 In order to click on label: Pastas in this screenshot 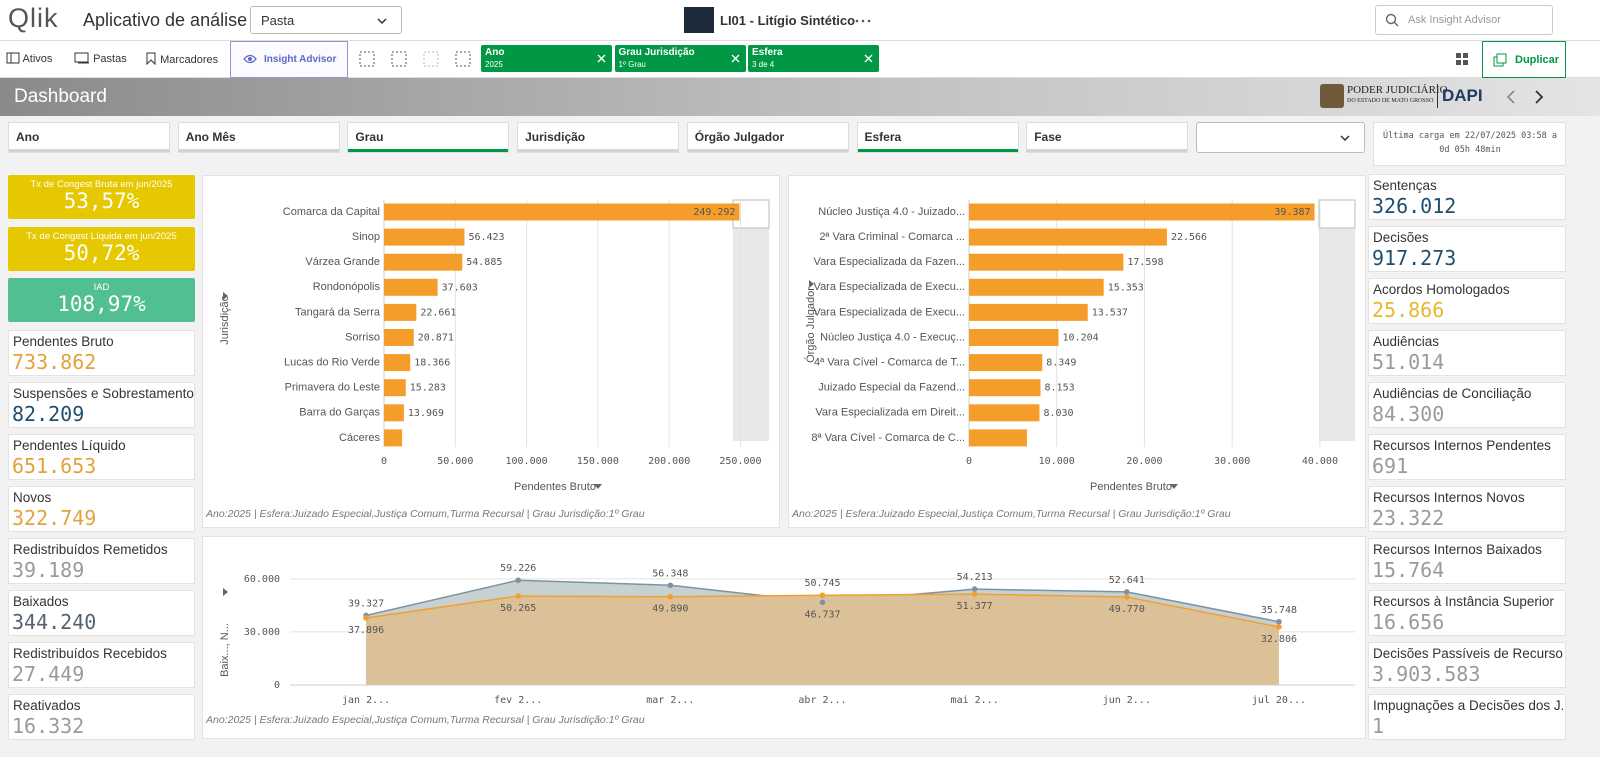, I will do `click(110, 59)`.